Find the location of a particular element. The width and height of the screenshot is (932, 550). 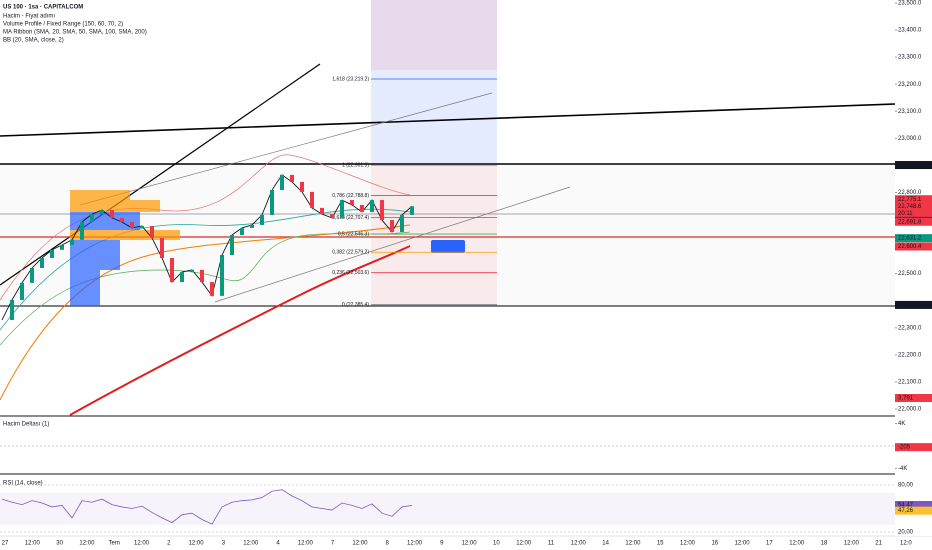

time-label: 21 is located at coordinates (878, 544).